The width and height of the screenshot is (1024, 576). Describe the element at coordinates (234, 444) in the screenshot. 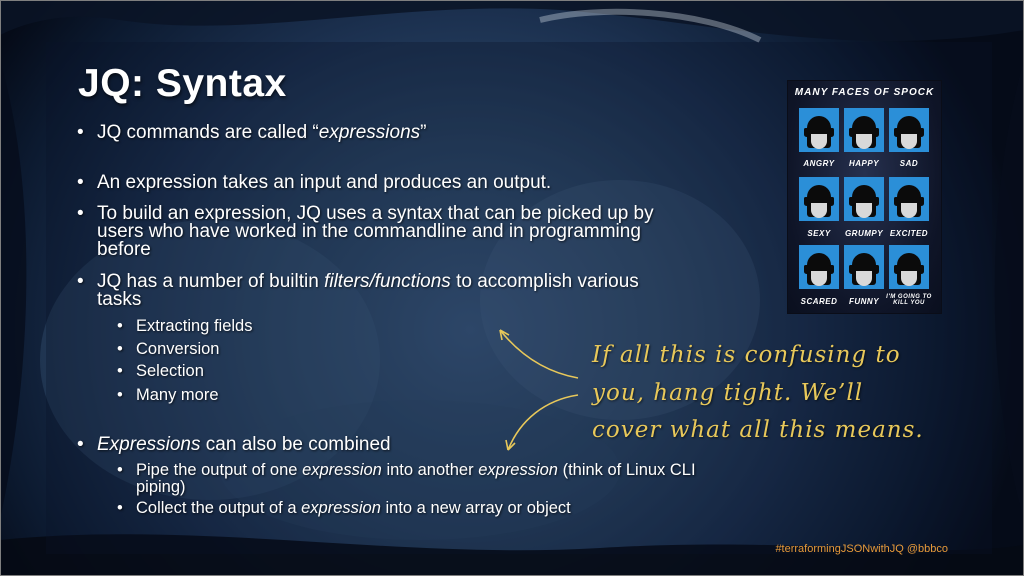

I see `bullet-combined: • Expressions can also be combined` at that location.